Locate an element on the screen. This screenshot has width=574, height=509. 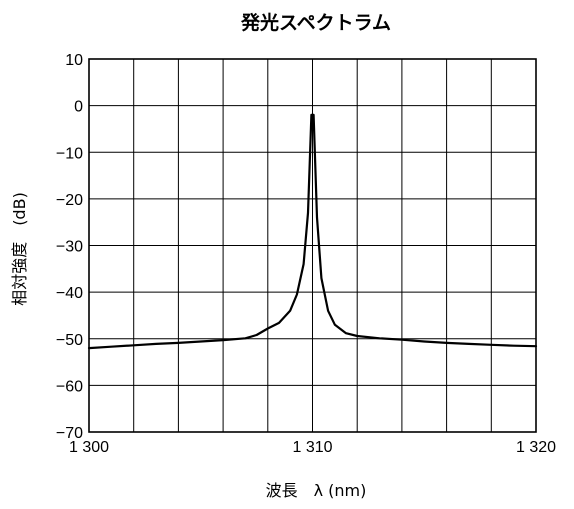
y-tick-label: −10 is located at coordinates (69, 153).